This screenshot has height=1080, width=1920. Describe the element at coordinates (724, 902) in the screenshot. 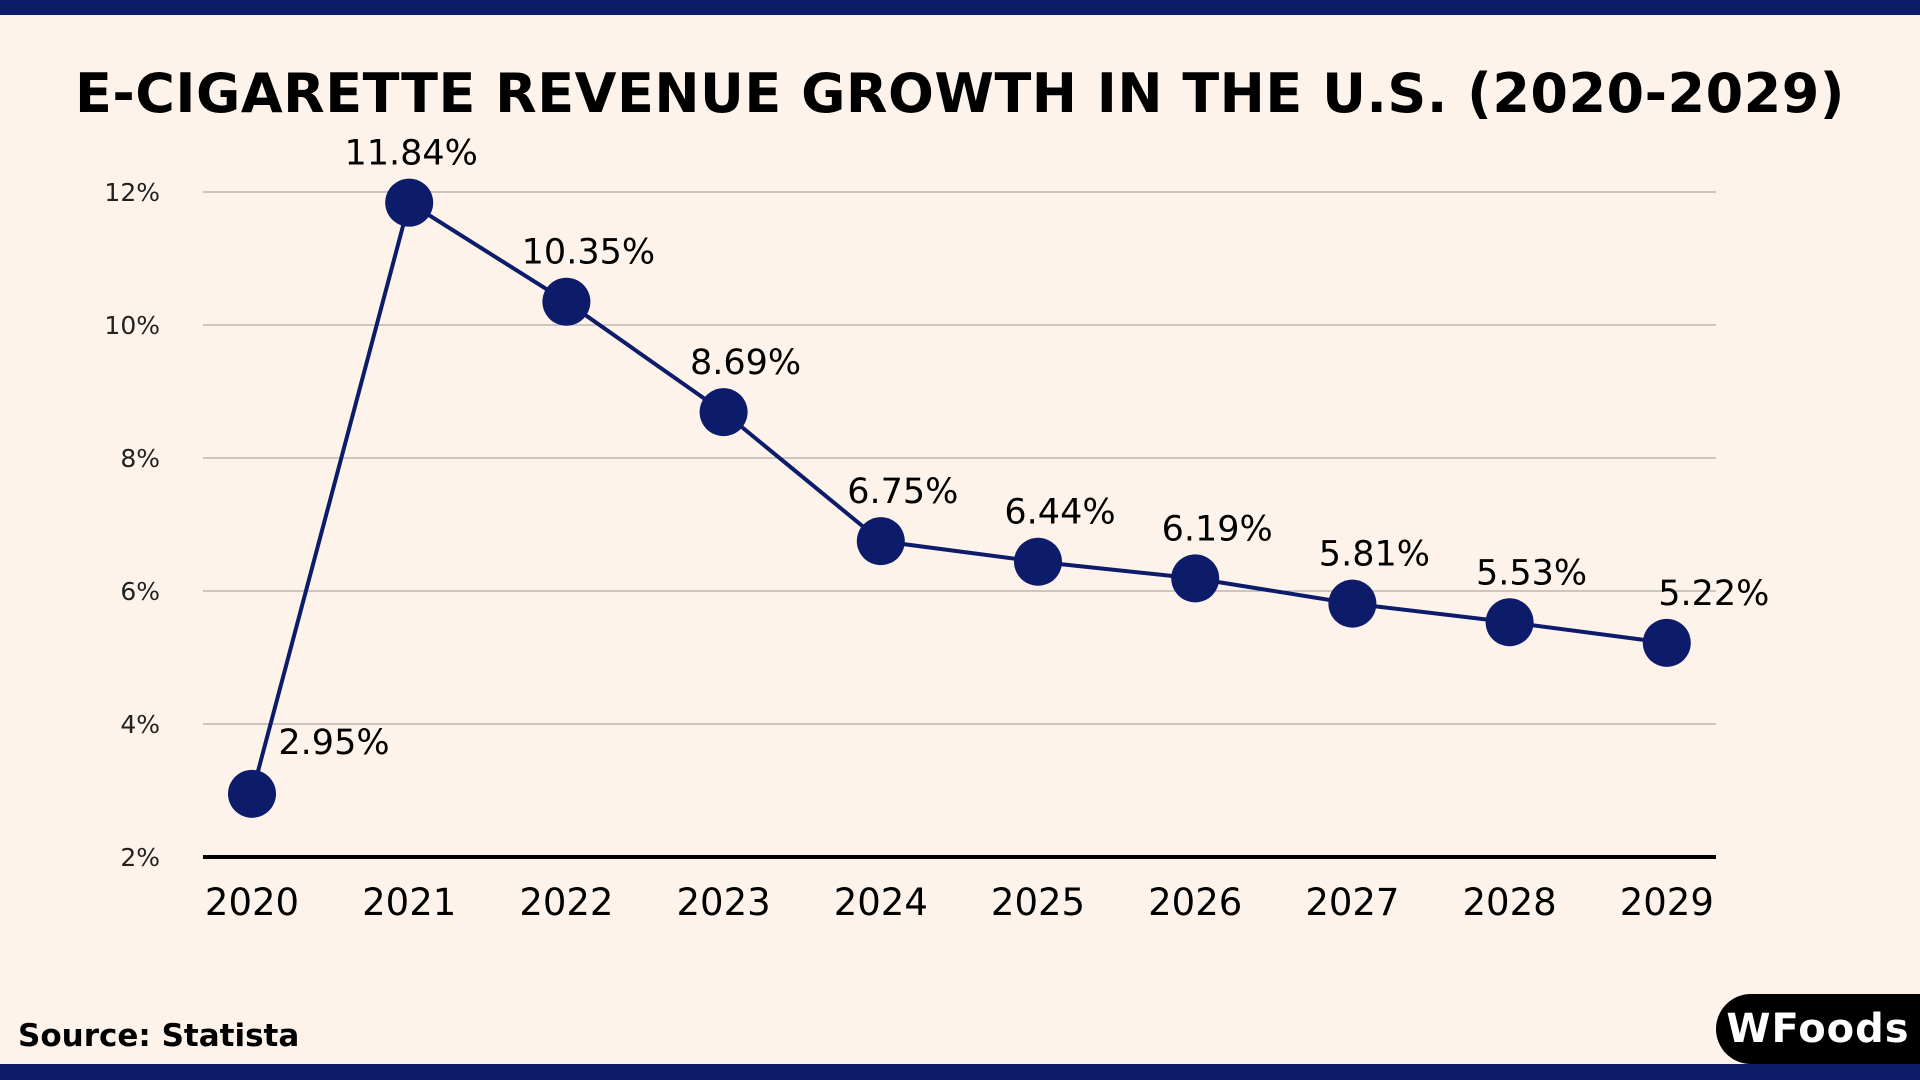

I see `x-tick-label: 2023` at that location.